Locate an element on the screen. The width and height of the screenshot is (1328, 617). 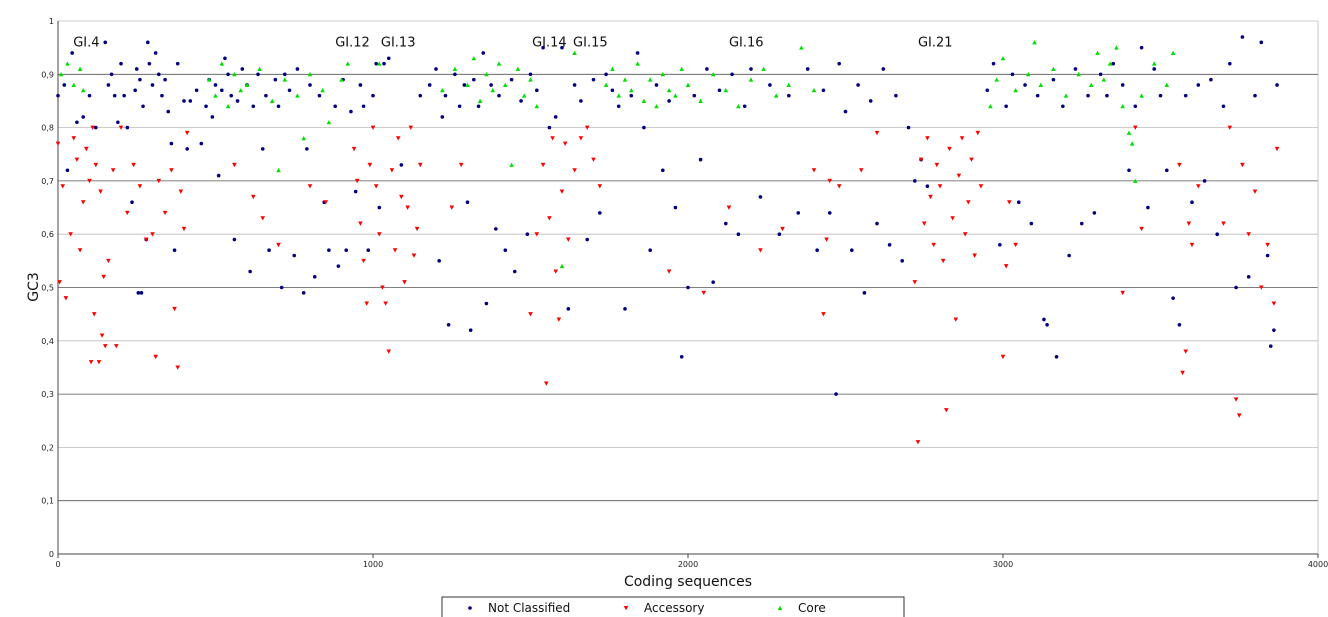
x-tick-labels: 0 1000 2000 3000 4000 is located at coordinates (691, 561).